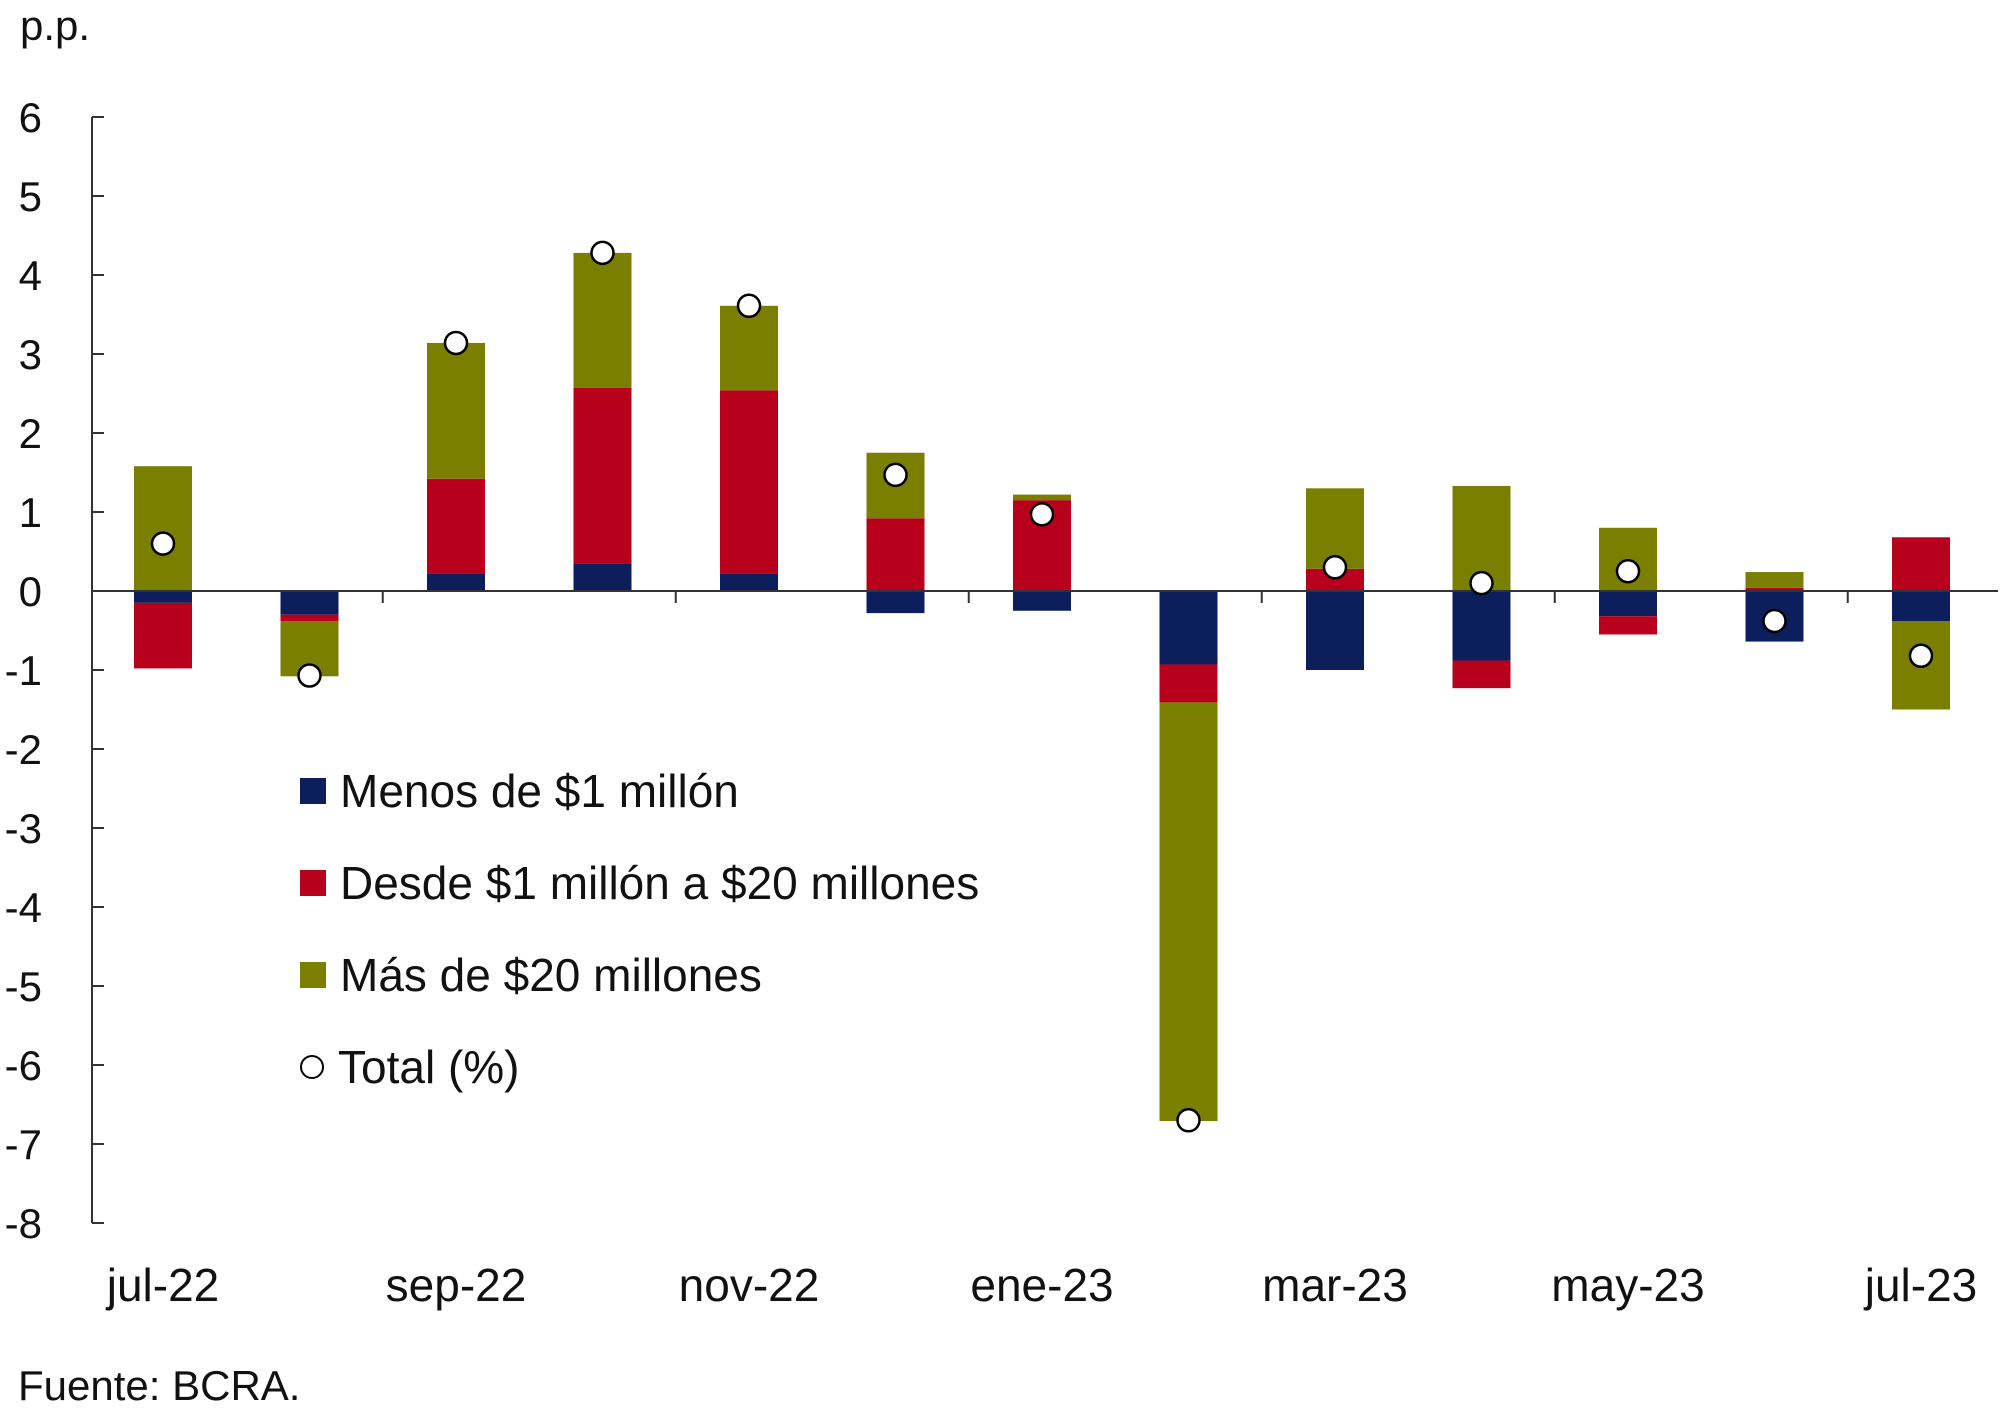 The width and height of the screenshot is (2000, 1411). Describe the element at coordinates (55, 25) in the screenshot. I see `y-unit-label: p.p.` at that location.